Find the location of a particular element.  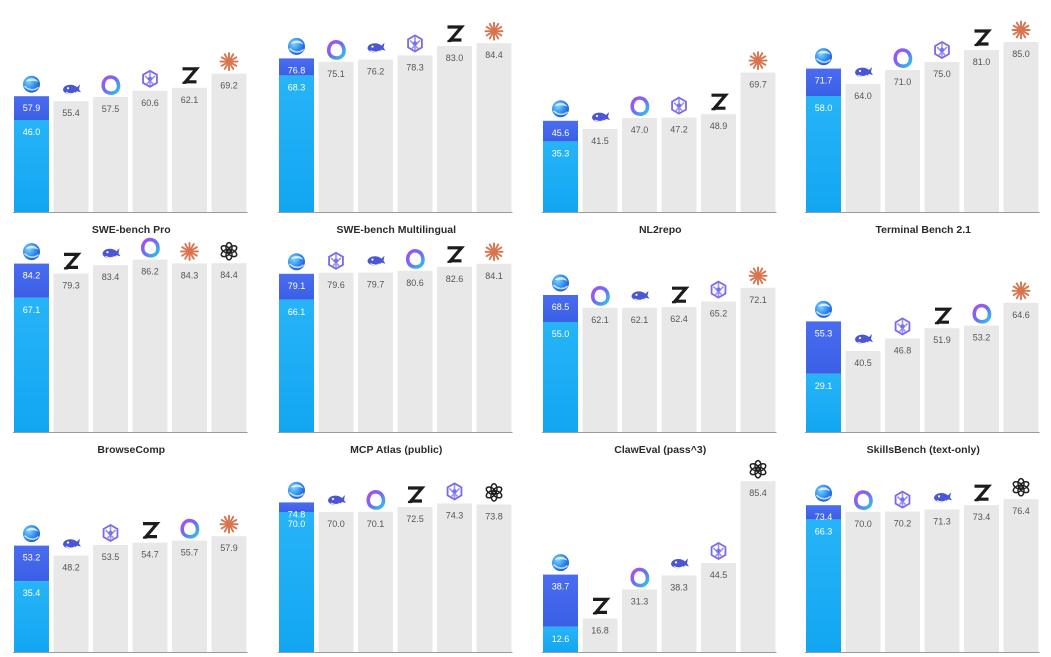

bar-value-label: 81.0 is located at coordinates (982, 62).